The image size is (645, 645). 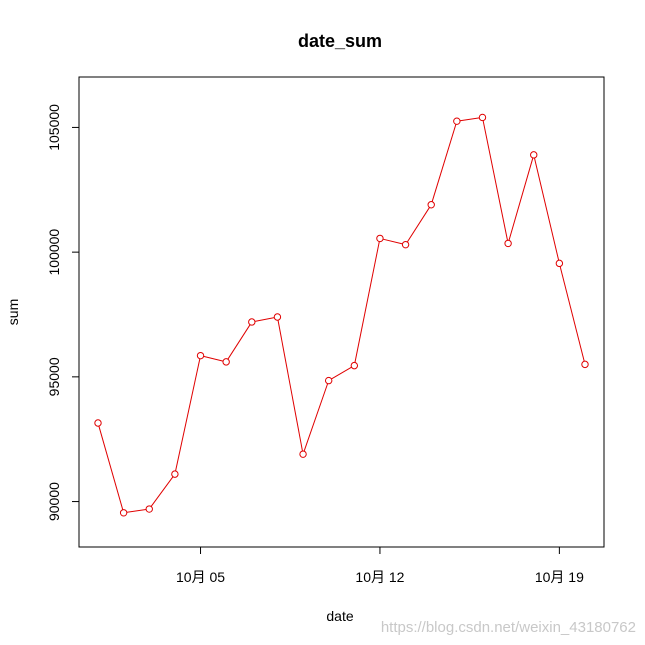 I want to click on y-tick-label: 105000, so click(x=54, y=127).